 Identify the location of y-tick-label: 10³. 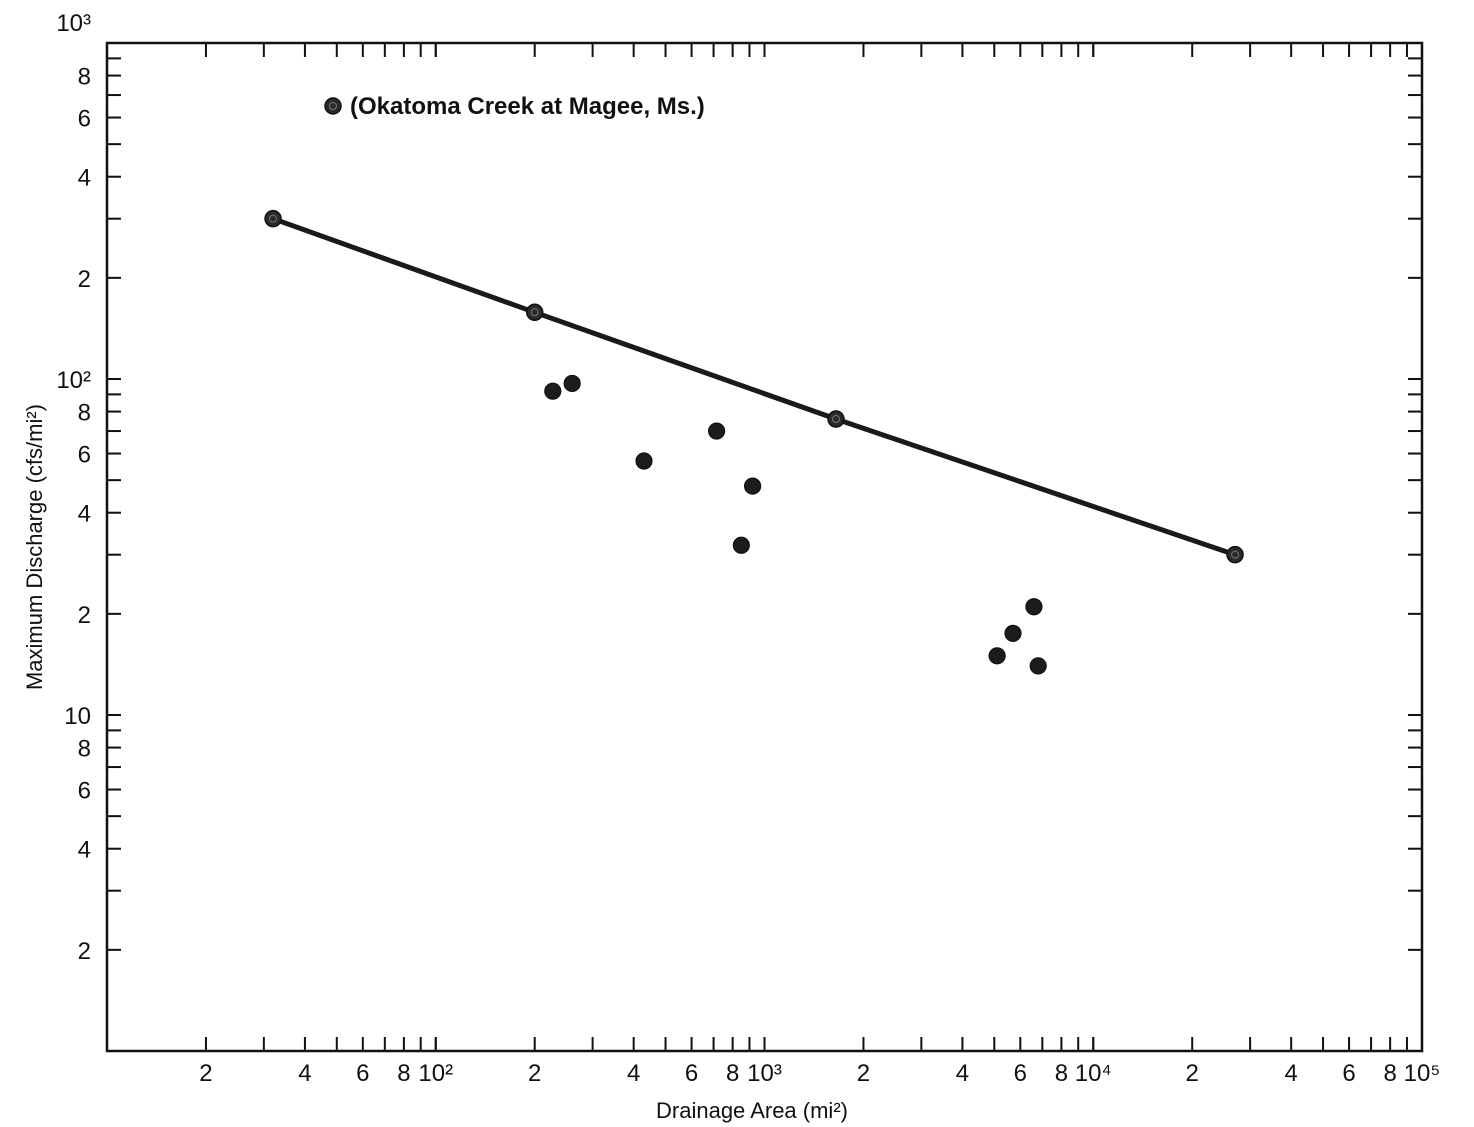
(73, 23).